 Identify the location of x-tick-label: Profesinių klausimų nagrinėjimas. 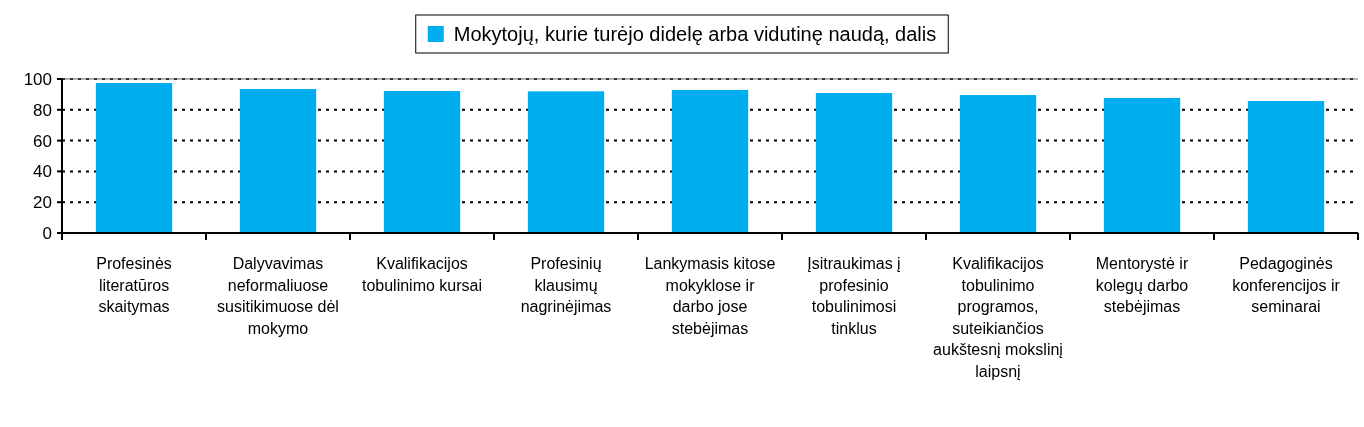
(566, 285).